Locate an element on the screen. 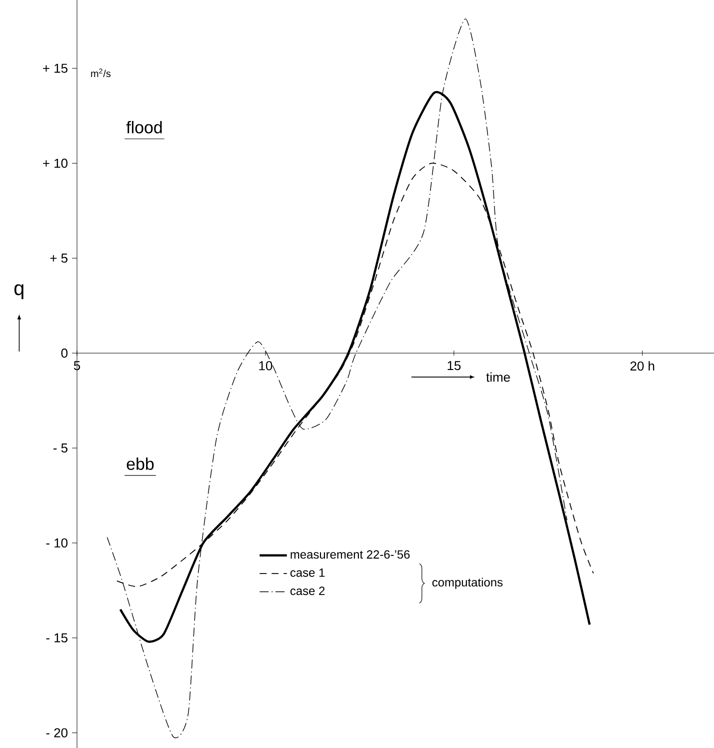 This screenshot has height=748, width=714. y-tick-label: + 15 is located at coordinates (55, 68).